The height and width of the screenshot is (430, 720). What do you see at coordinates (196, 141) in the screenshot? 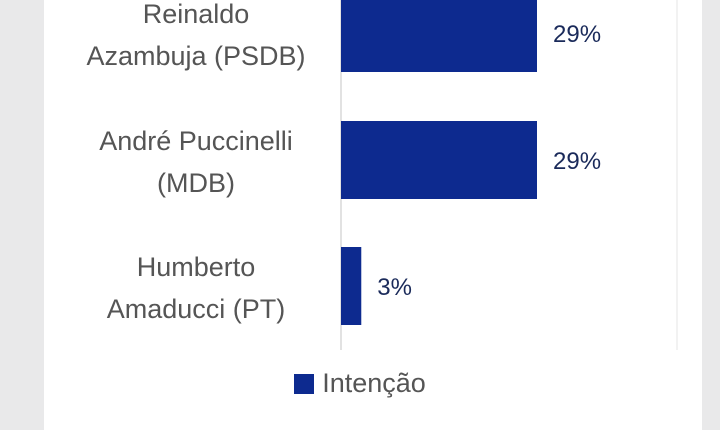
I see `category-label-1-line-0: André Puccinelli` at bounding box center [196, 141].